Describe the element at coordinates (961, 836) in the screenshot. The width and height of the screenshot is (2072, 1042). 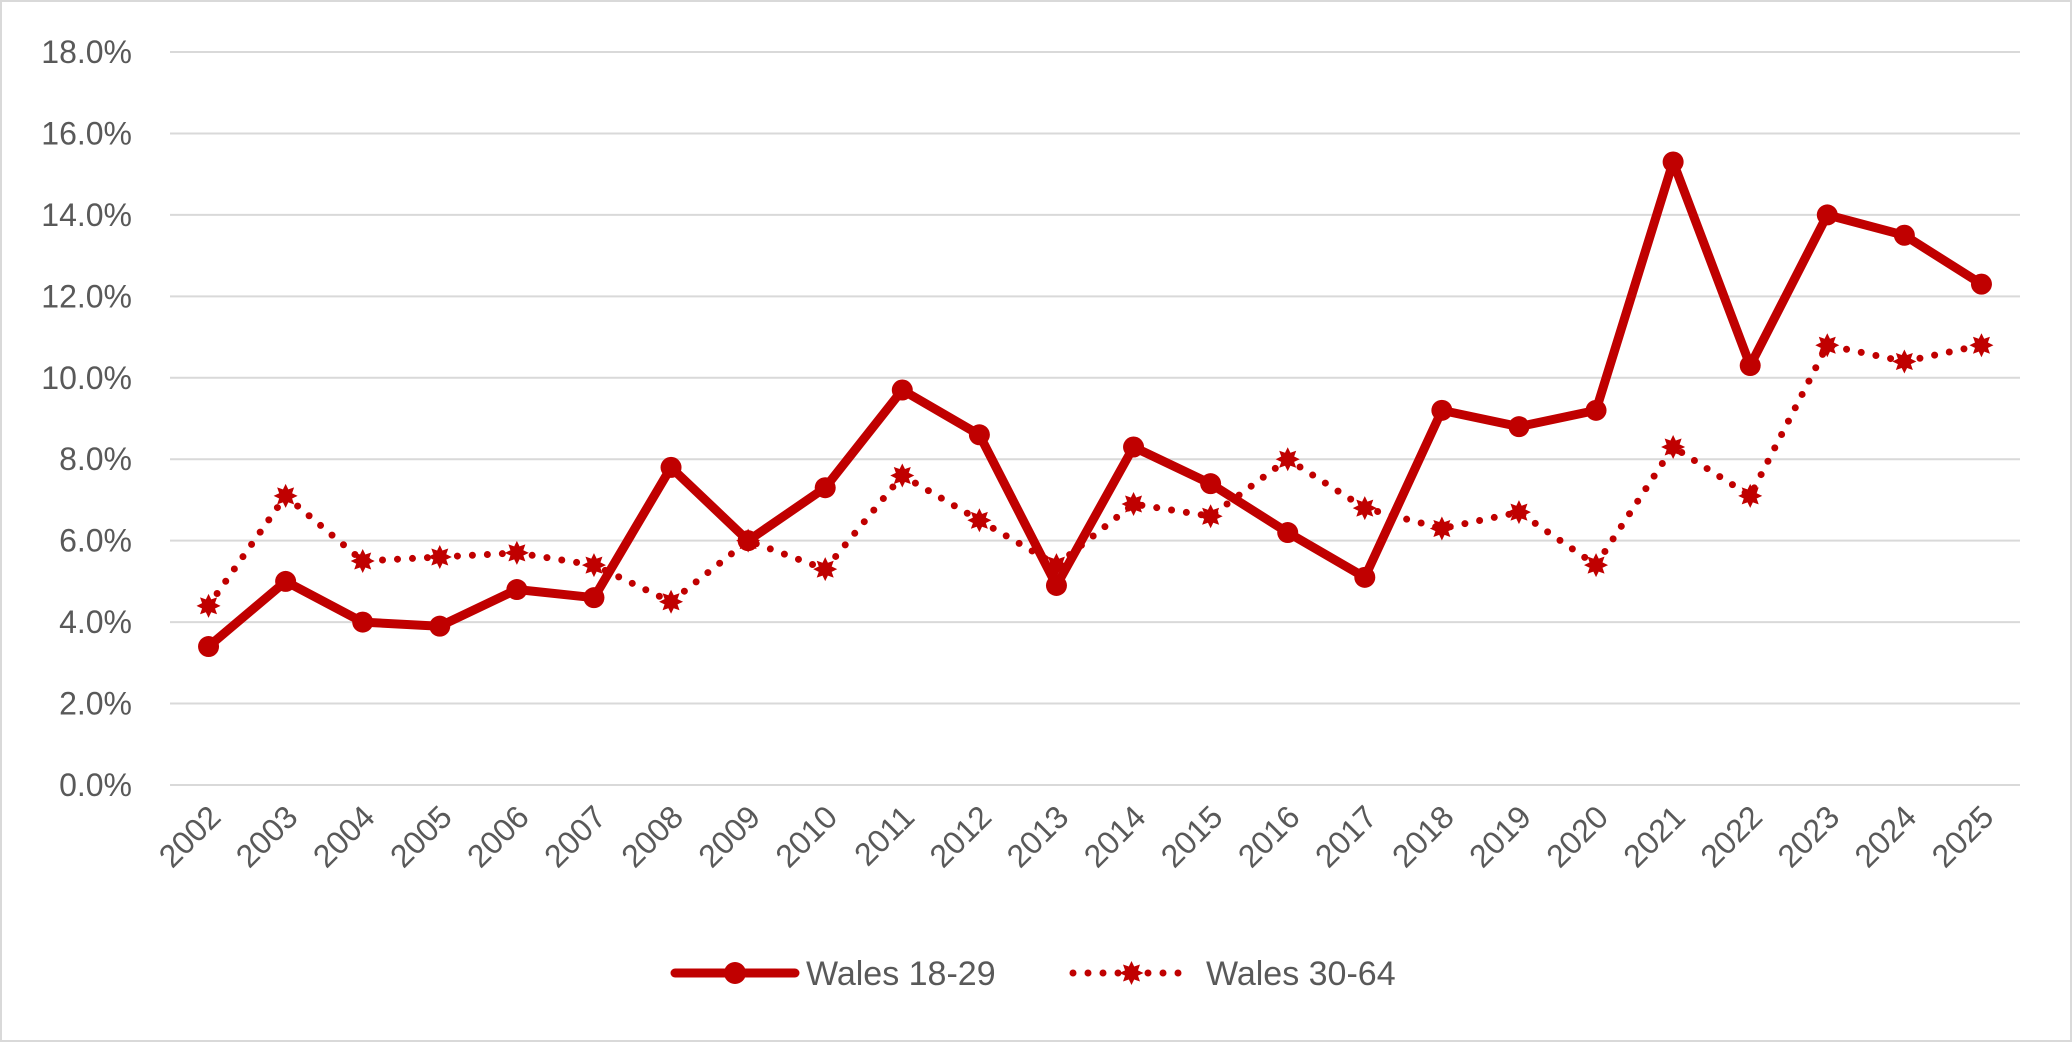
I see `x-tick-label: 2012` at that location.